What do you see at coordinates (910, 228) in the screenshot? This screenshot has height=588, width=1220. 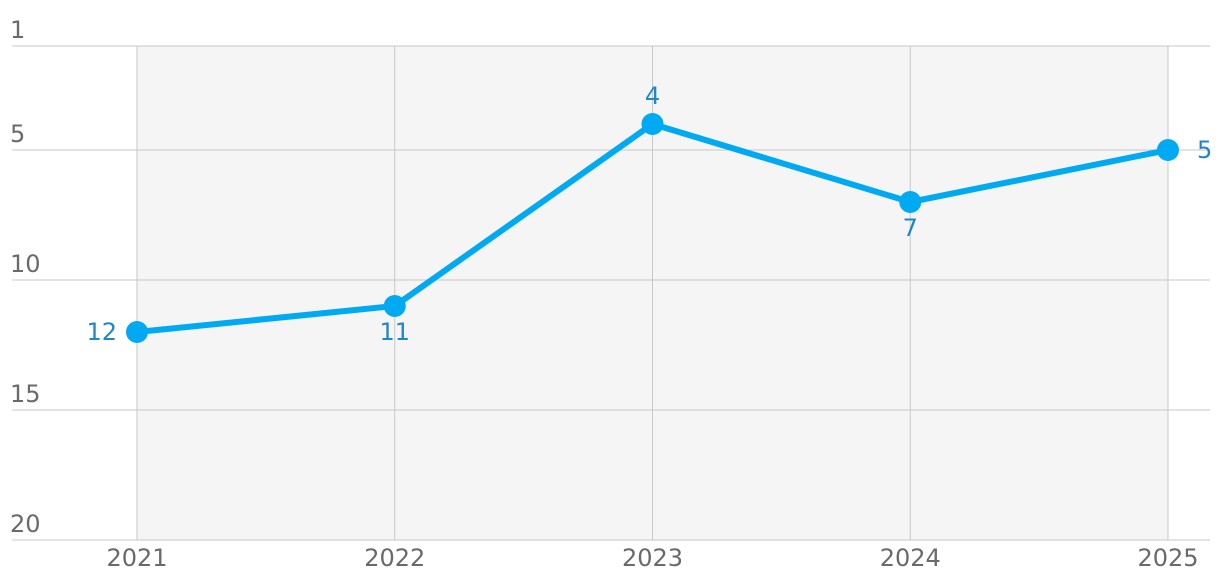 I see `data-label: 7` at bounding box center [910, 228].